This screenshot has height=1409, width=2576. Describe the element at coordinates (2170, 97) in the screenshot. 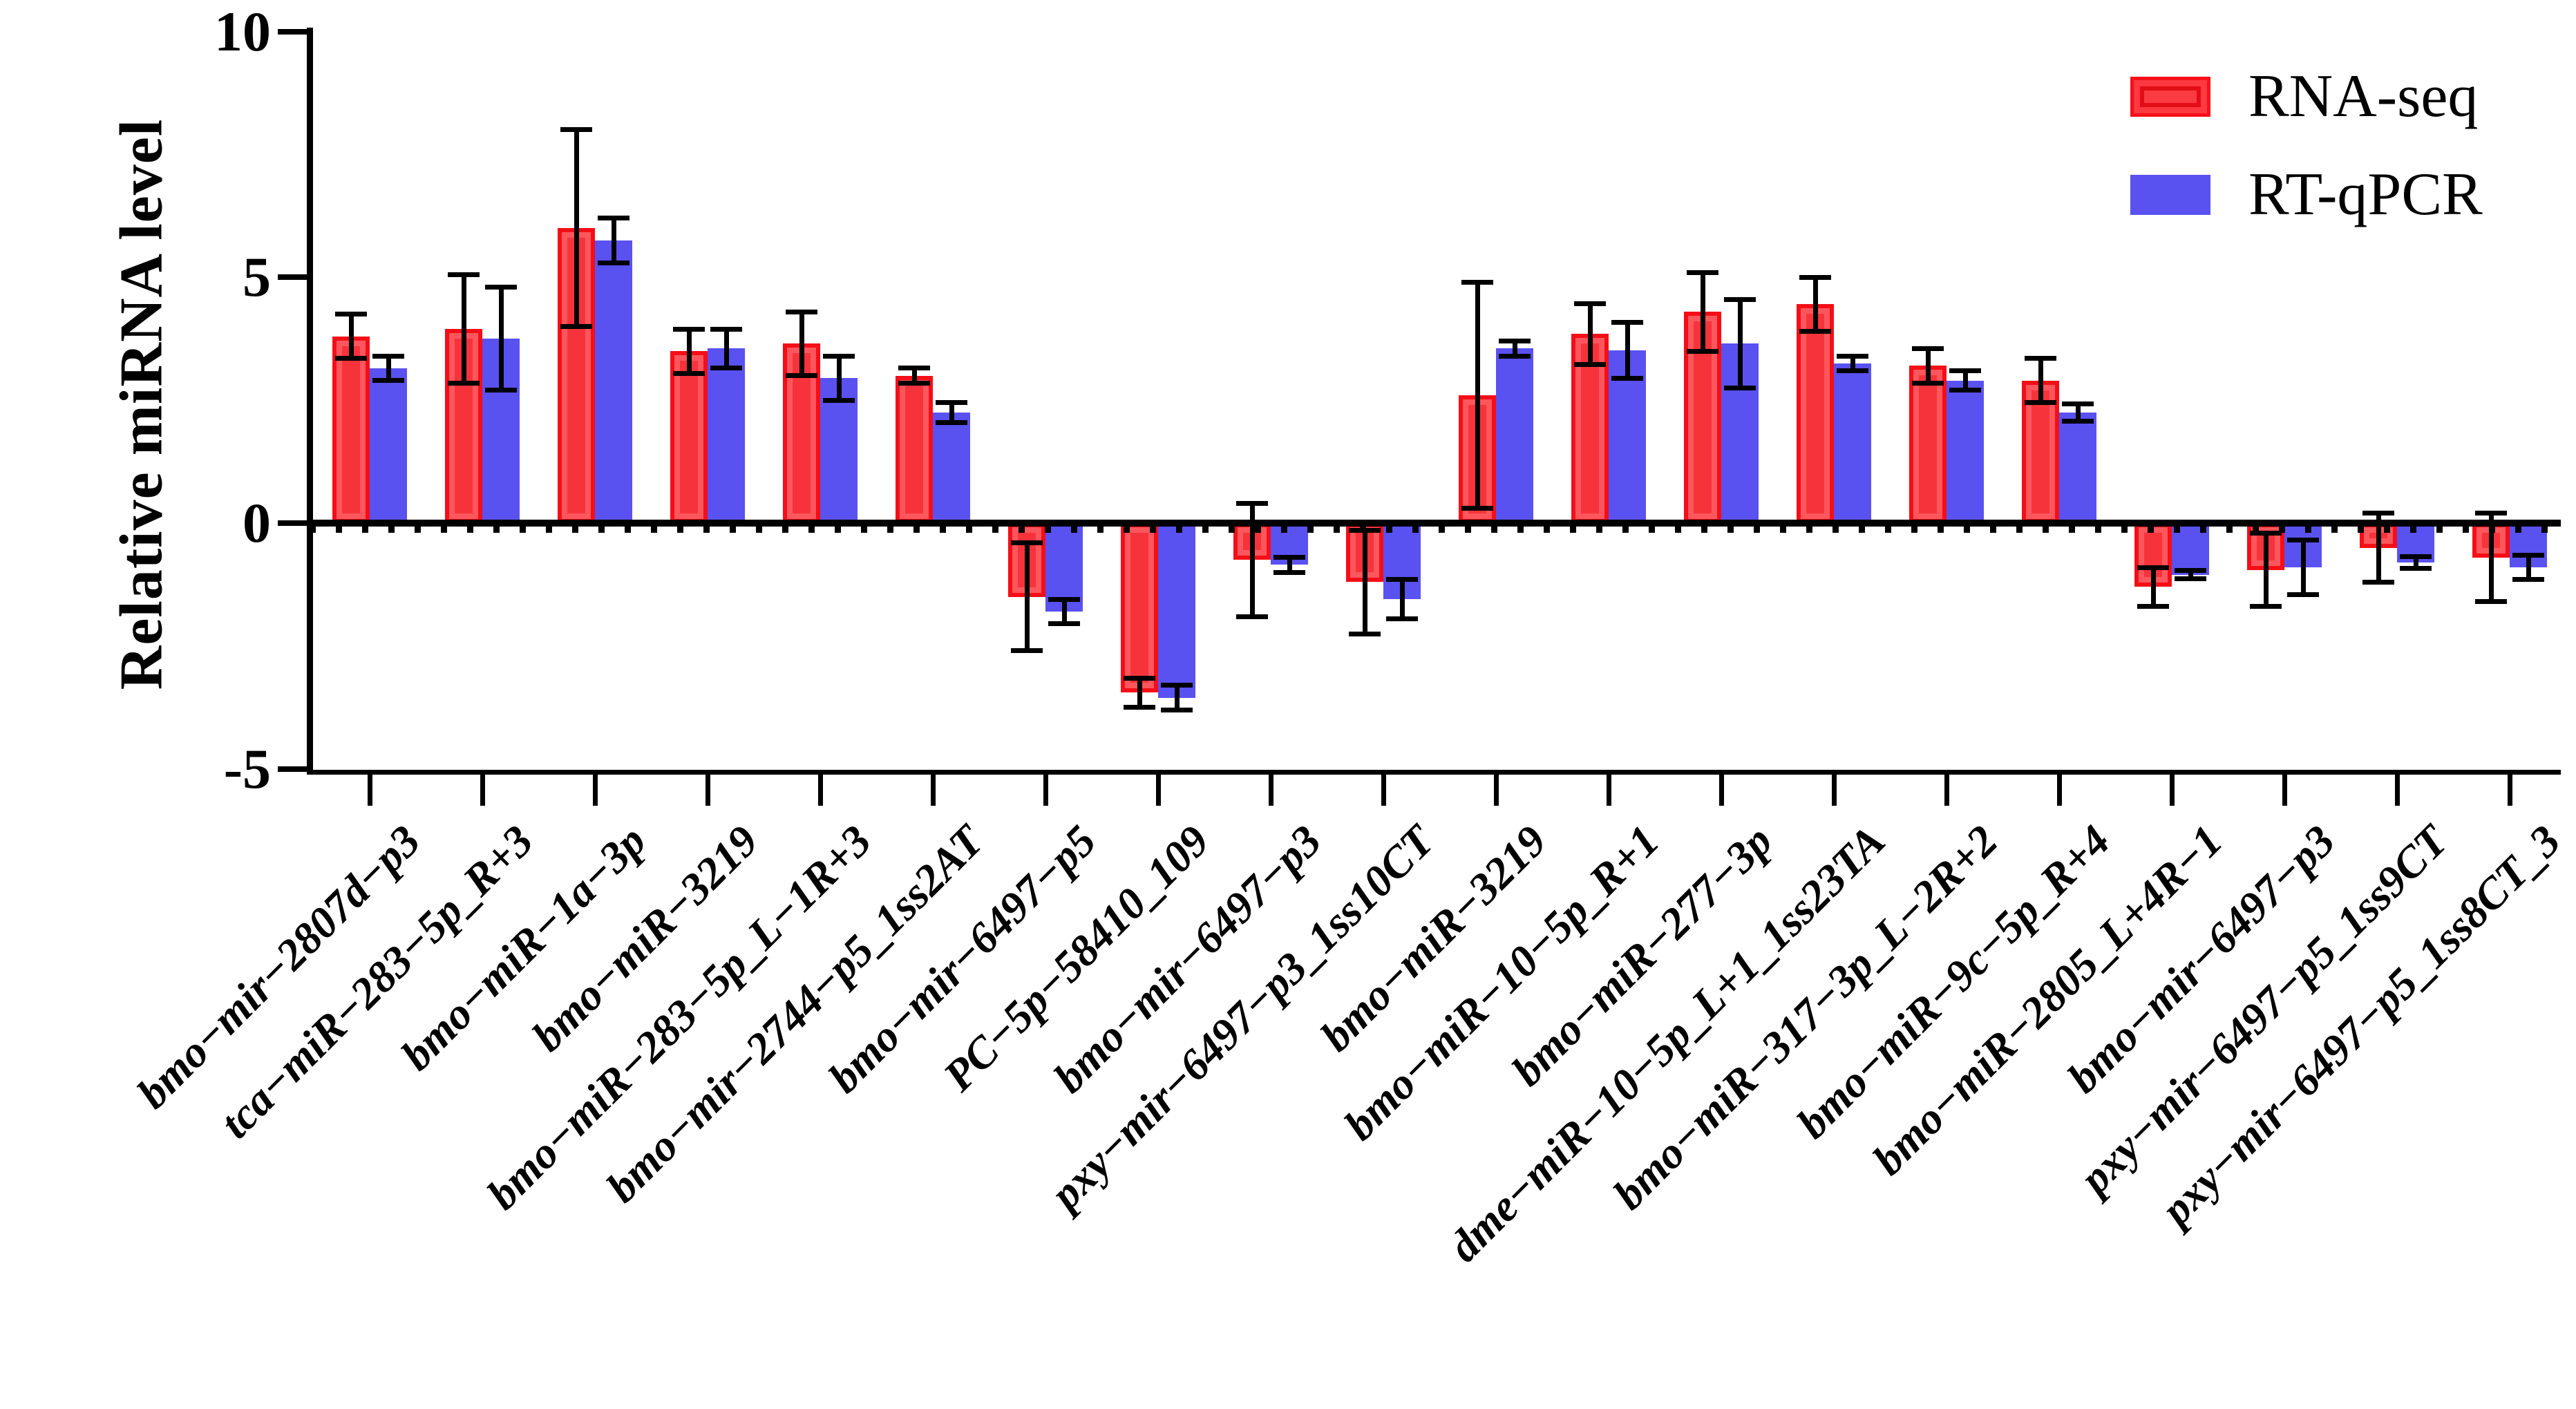

I see `legend-swatch-rna-seq` at that location.